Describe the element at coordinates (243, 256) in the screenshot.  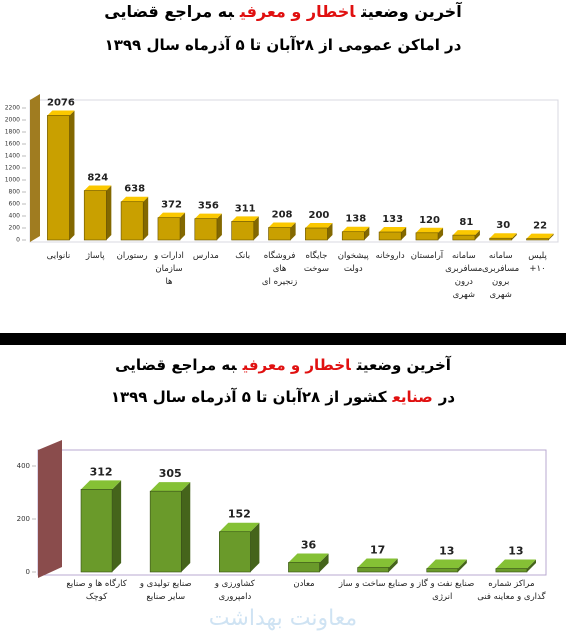
I see `x-tick-label: بانک` at that location.